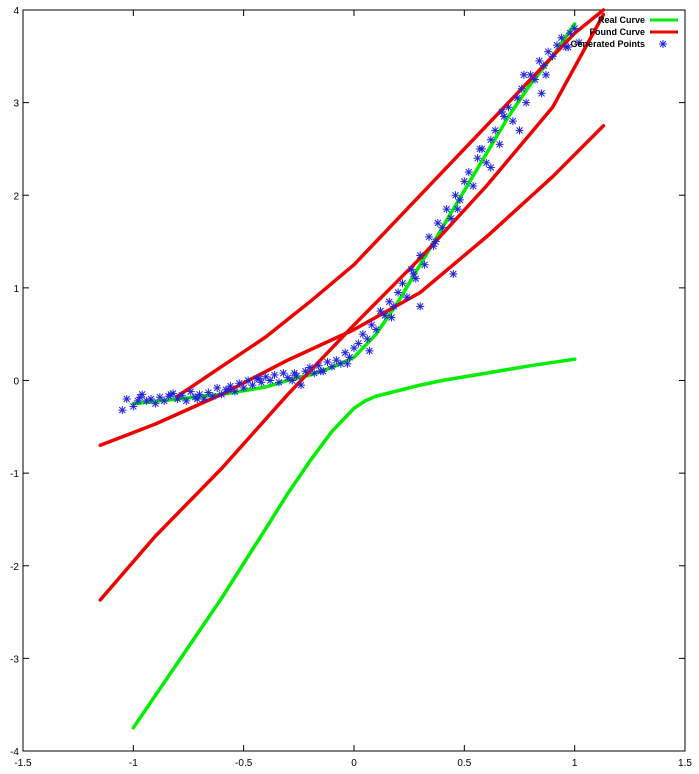 This screenshot has width=699, height=774. I want to click on x-tick-label: 0, so click(354, 763).